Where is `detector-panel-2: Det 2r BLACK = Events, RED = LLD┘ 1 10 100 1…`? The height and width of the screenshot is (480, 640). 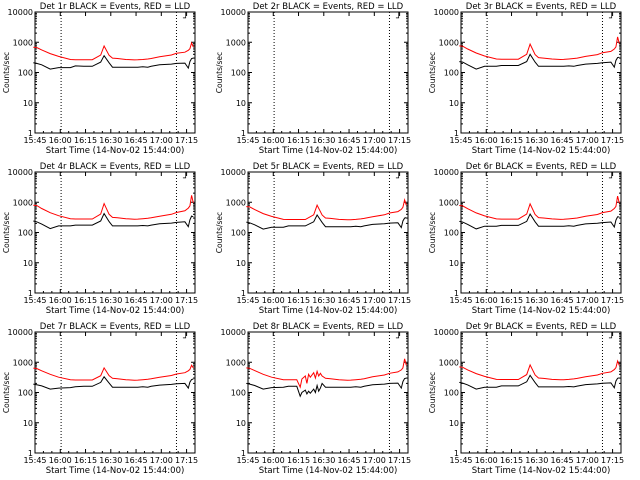
detector-panel-2: Det 2r BLACK = Events, RED = LLD┘ 1 10 100 1… is located at coordinates (313, 79).